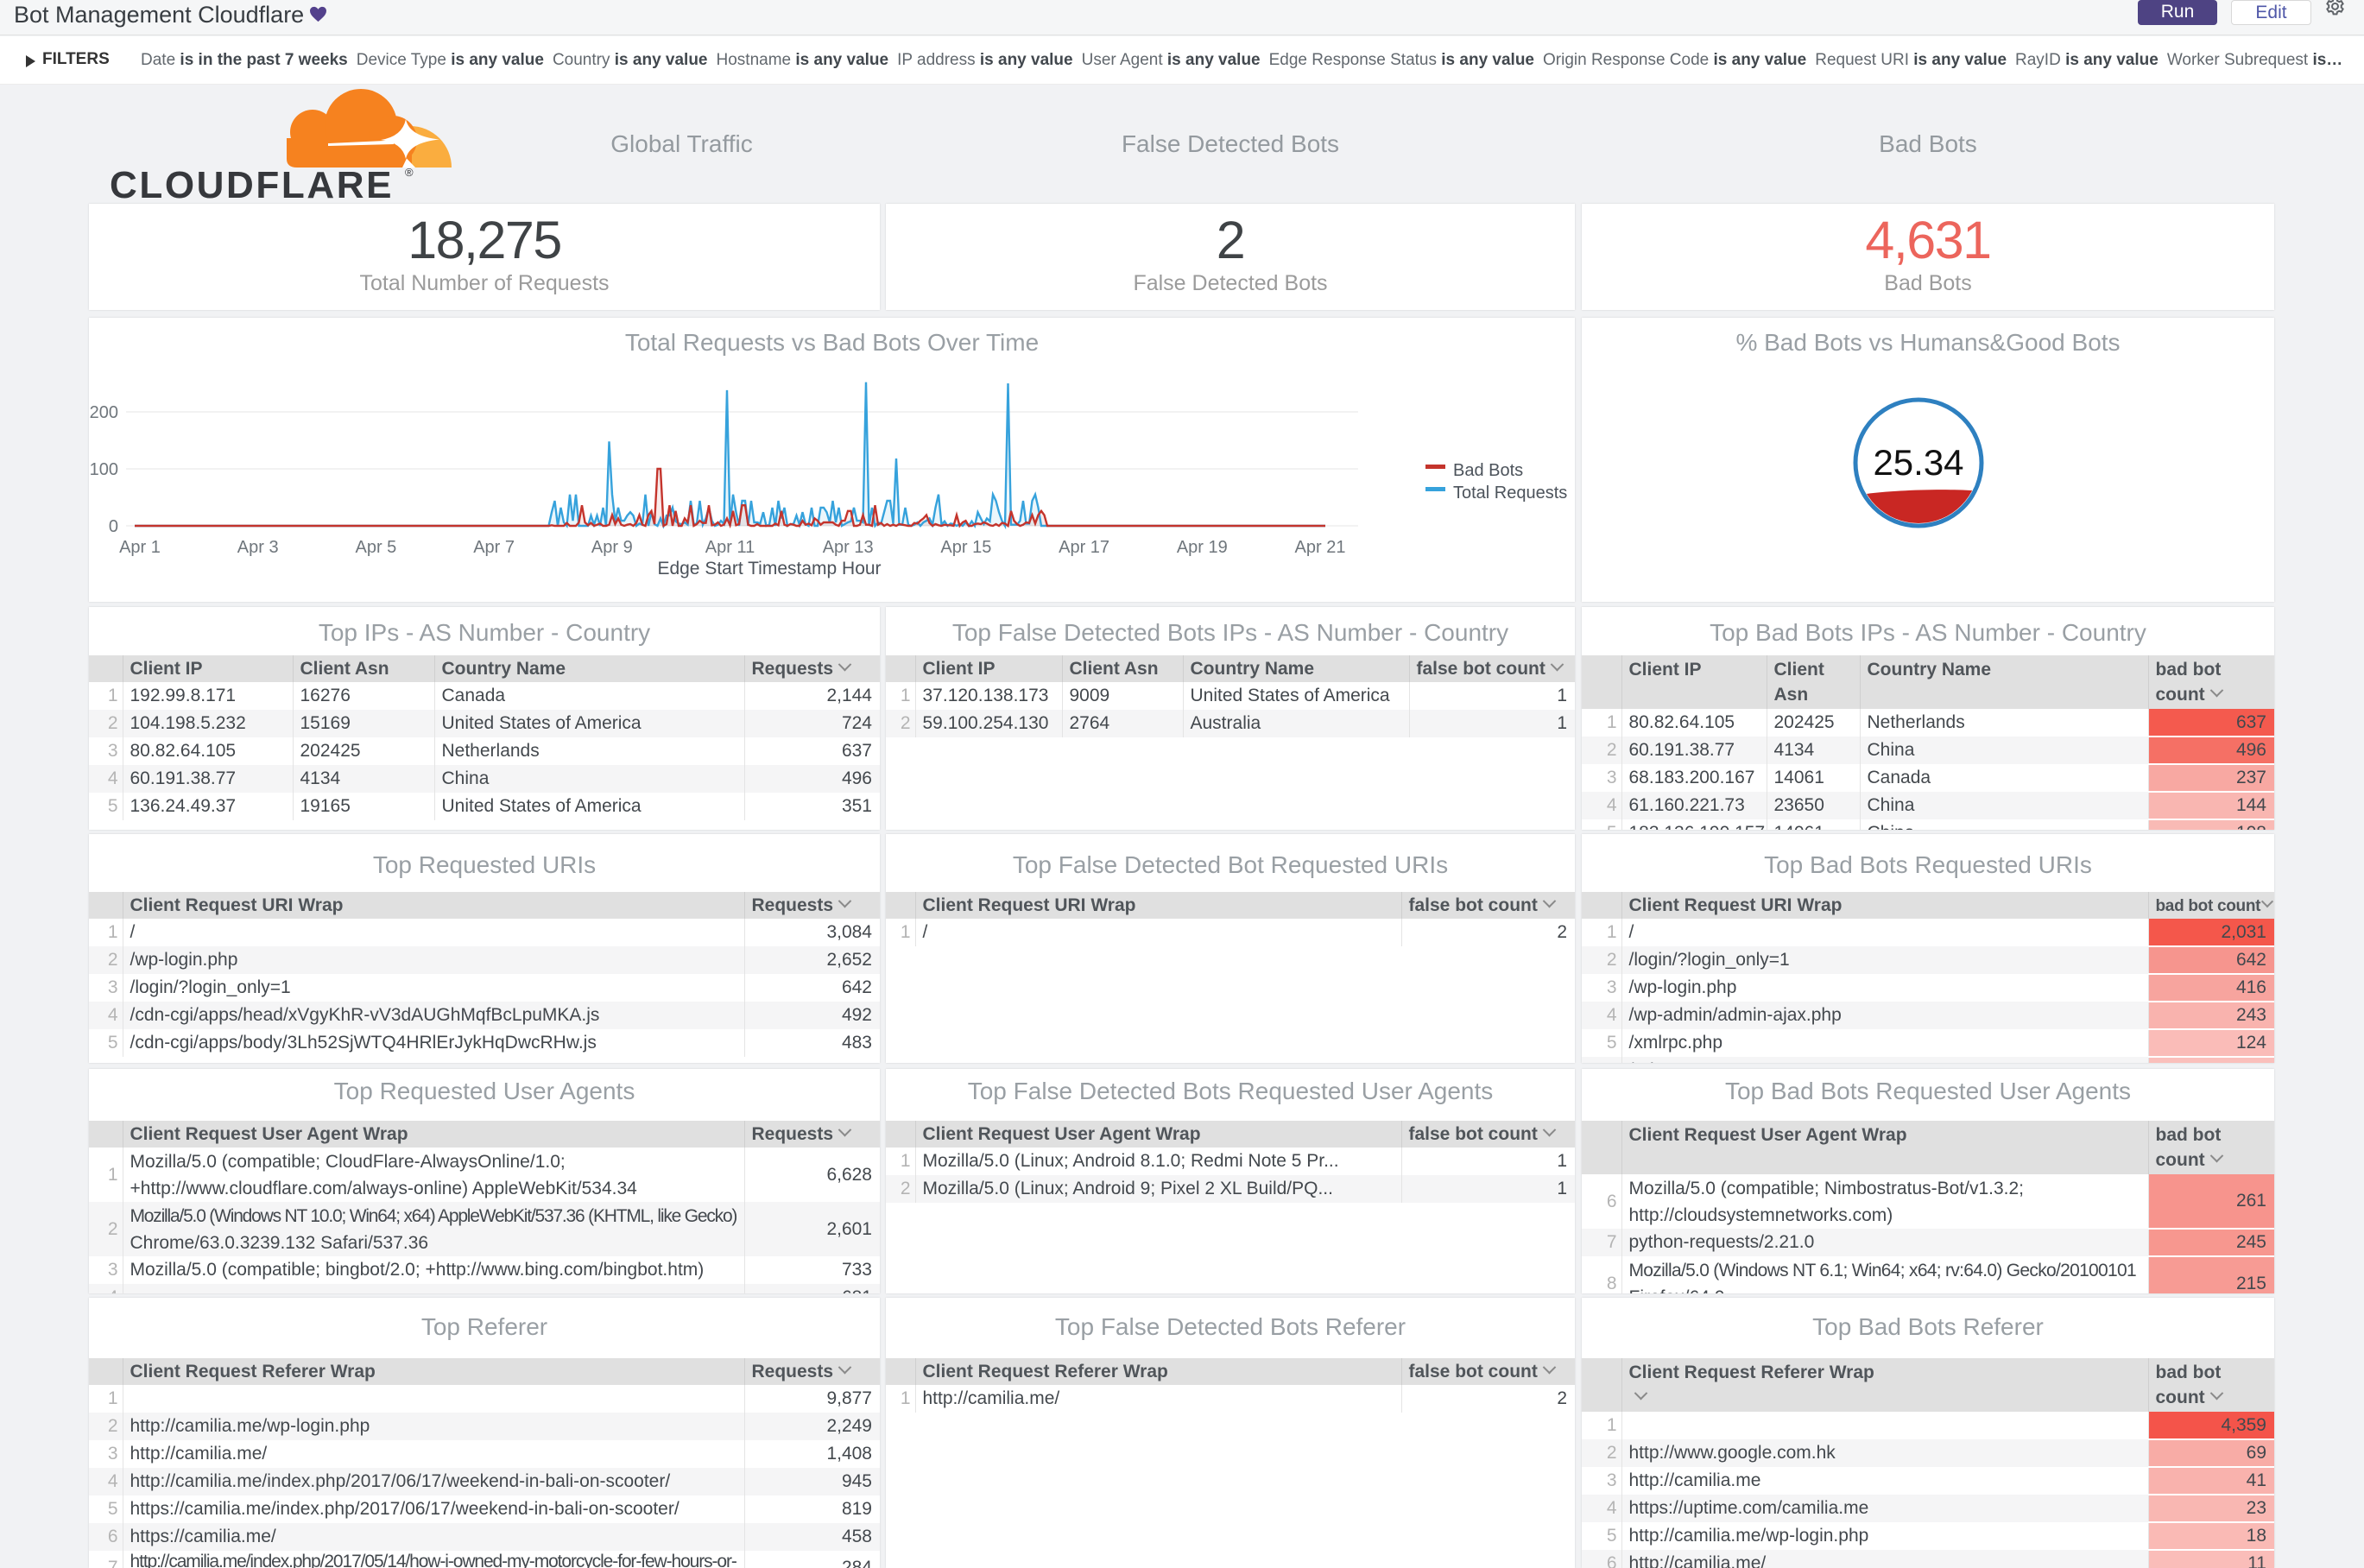 This screenshot has height=1568, width=2364. I want to click on svg-text: Apr 21, so click(1320, 547).